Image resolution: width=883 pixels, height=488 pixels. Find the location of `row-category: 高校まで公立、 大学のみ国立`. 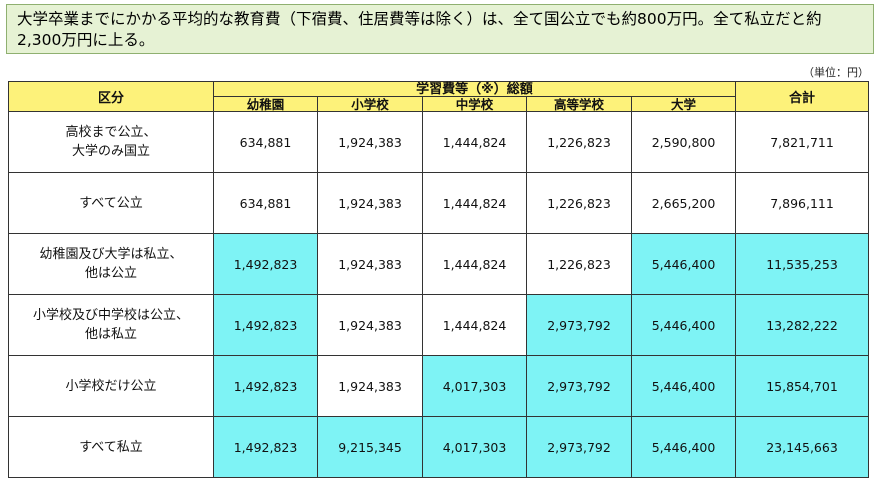

row-category: 高校まで公立、 大学のみ国立 is located at coordinates (111, 142).